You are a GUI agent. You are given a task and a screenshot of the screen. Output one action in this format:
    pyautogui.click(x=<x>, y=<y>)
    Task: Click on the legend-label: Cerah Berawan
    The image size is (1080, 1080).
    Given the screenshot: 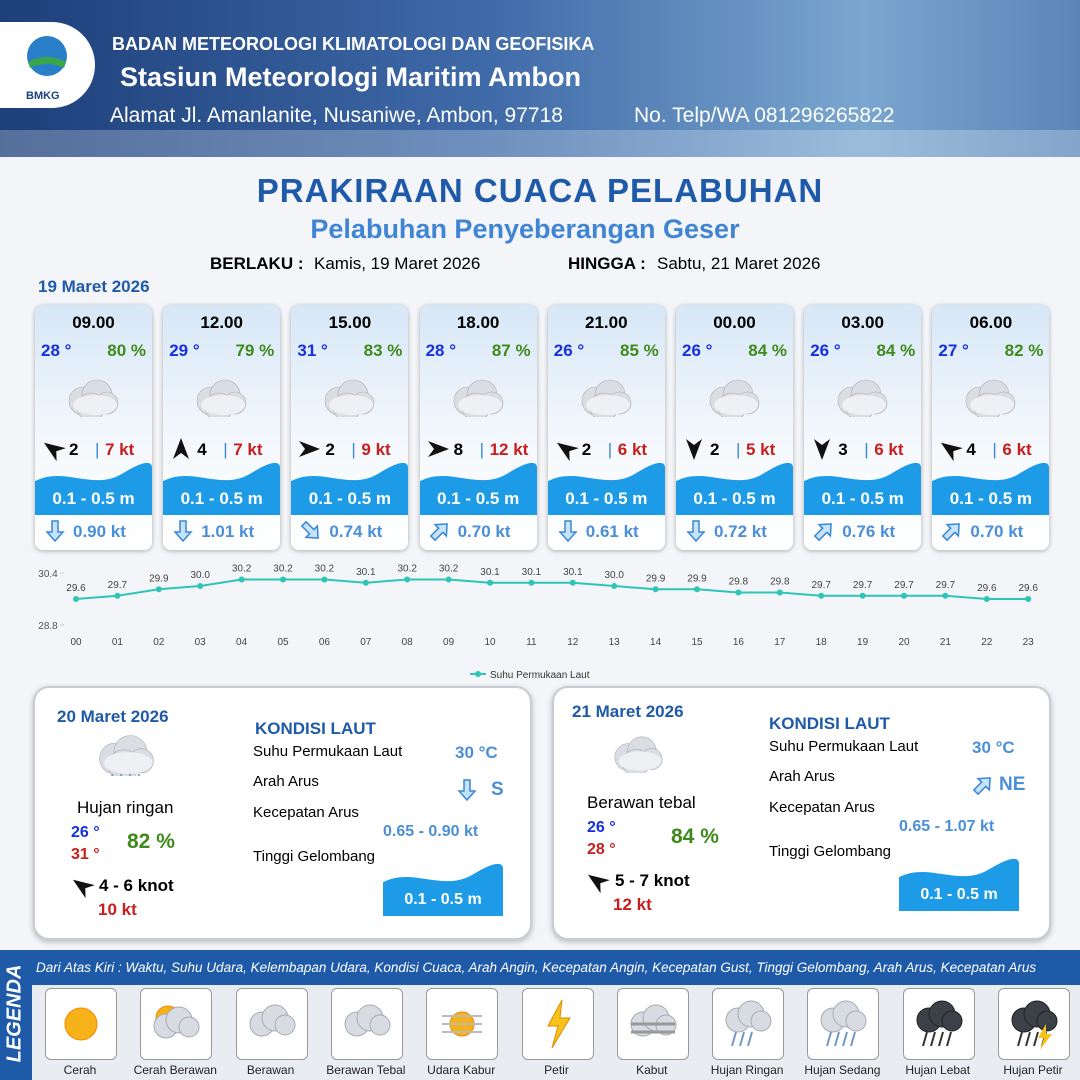 What is the action you would take?
    pyautogui.click(x=175, y=1070)
    